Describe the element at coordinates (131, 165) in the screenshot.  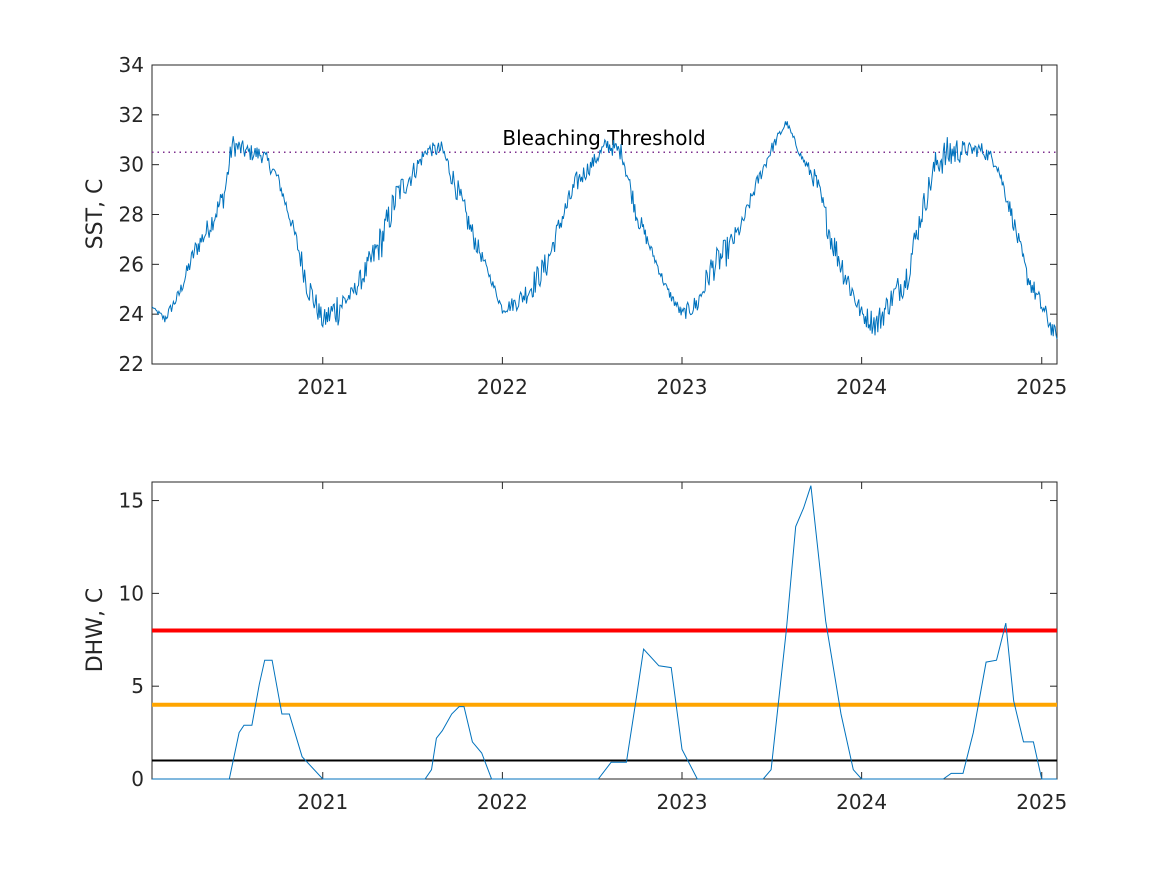
I see `y-tick-label: 30` at that location.